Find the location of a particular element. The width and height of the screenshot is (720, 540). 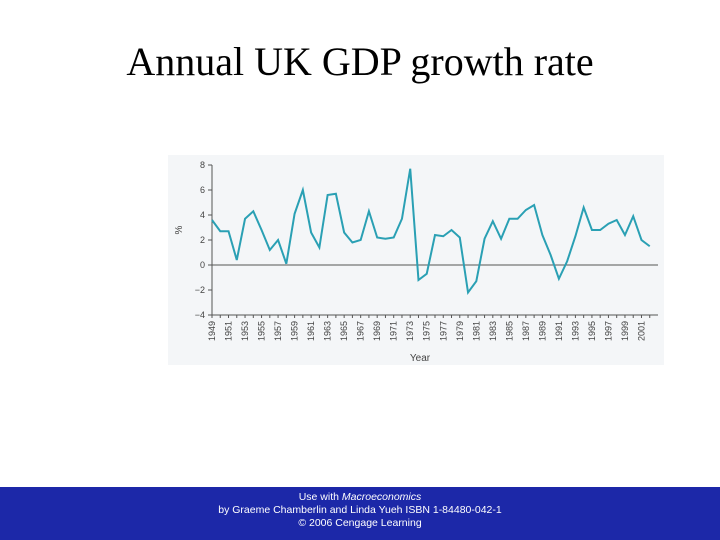

x-tick-label: 1983 is located at coordinates (493, 331).